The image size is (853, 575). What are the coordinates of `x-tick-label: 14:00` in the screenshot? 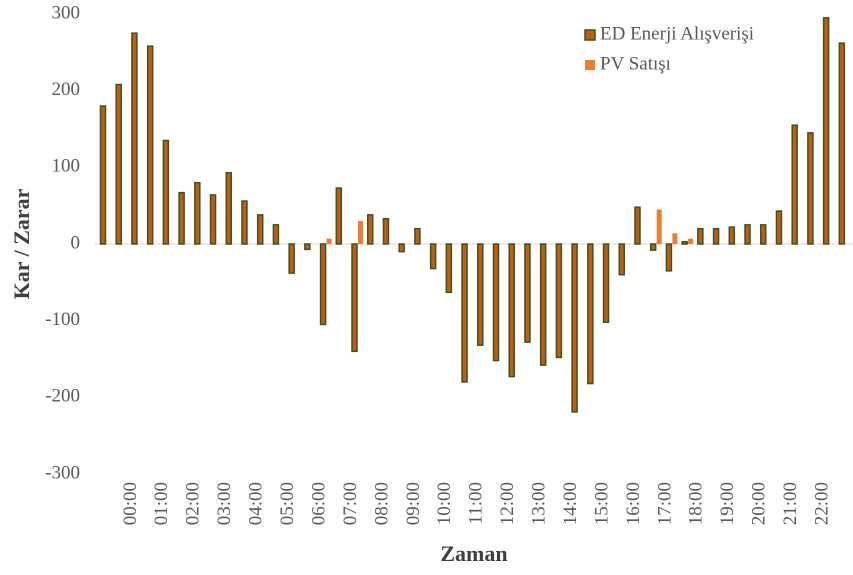 It's located at (570, 503).